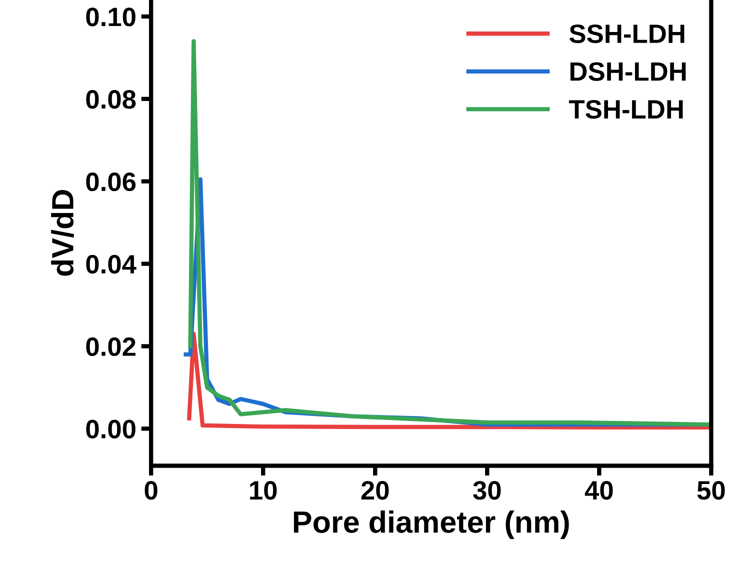 Image resolution: width=737 pixels, height=568 pixels. What do you see at coordinates (62, 233) in the screenshot?
I see `y-axis-title: dV/dD` at bounding box center [62, 233].